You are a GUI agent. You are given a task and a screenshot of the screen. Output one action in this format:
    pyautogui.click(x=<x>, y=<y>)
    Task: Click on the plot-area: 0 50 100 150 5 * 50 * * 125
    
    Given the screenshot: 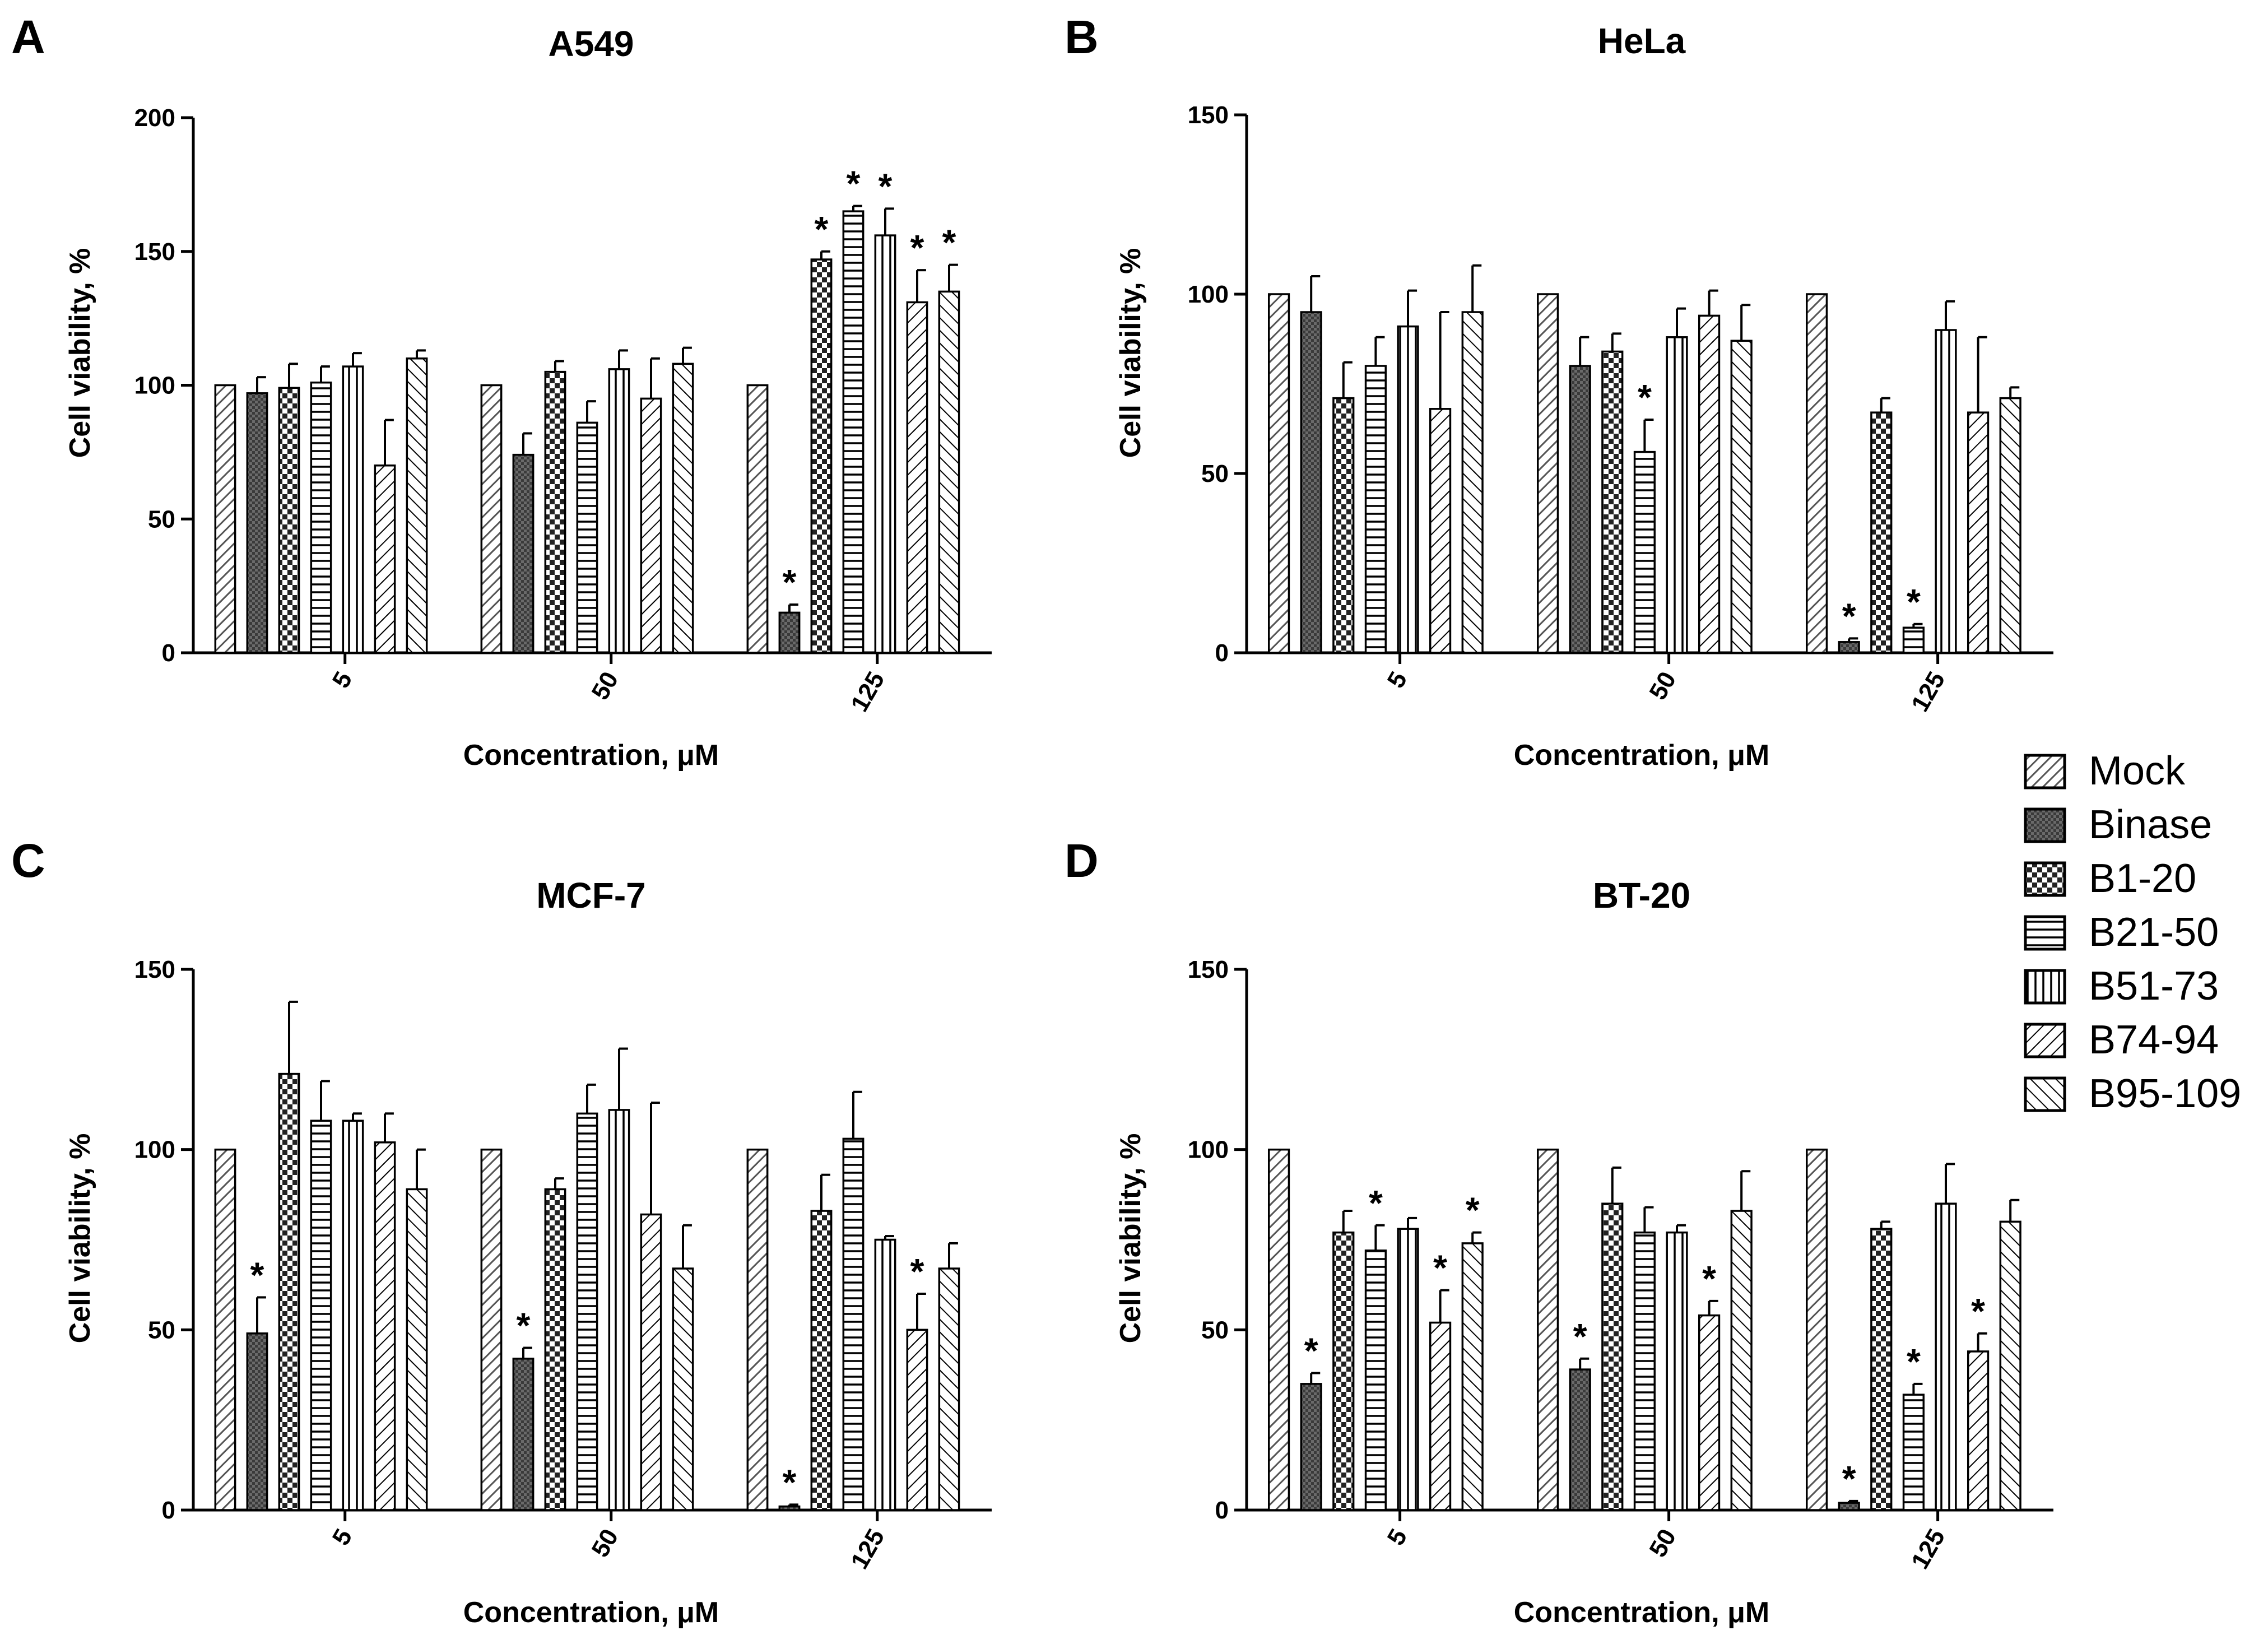 What is the action you would take?
    pyautogui.click(x=1620, y=409)
    